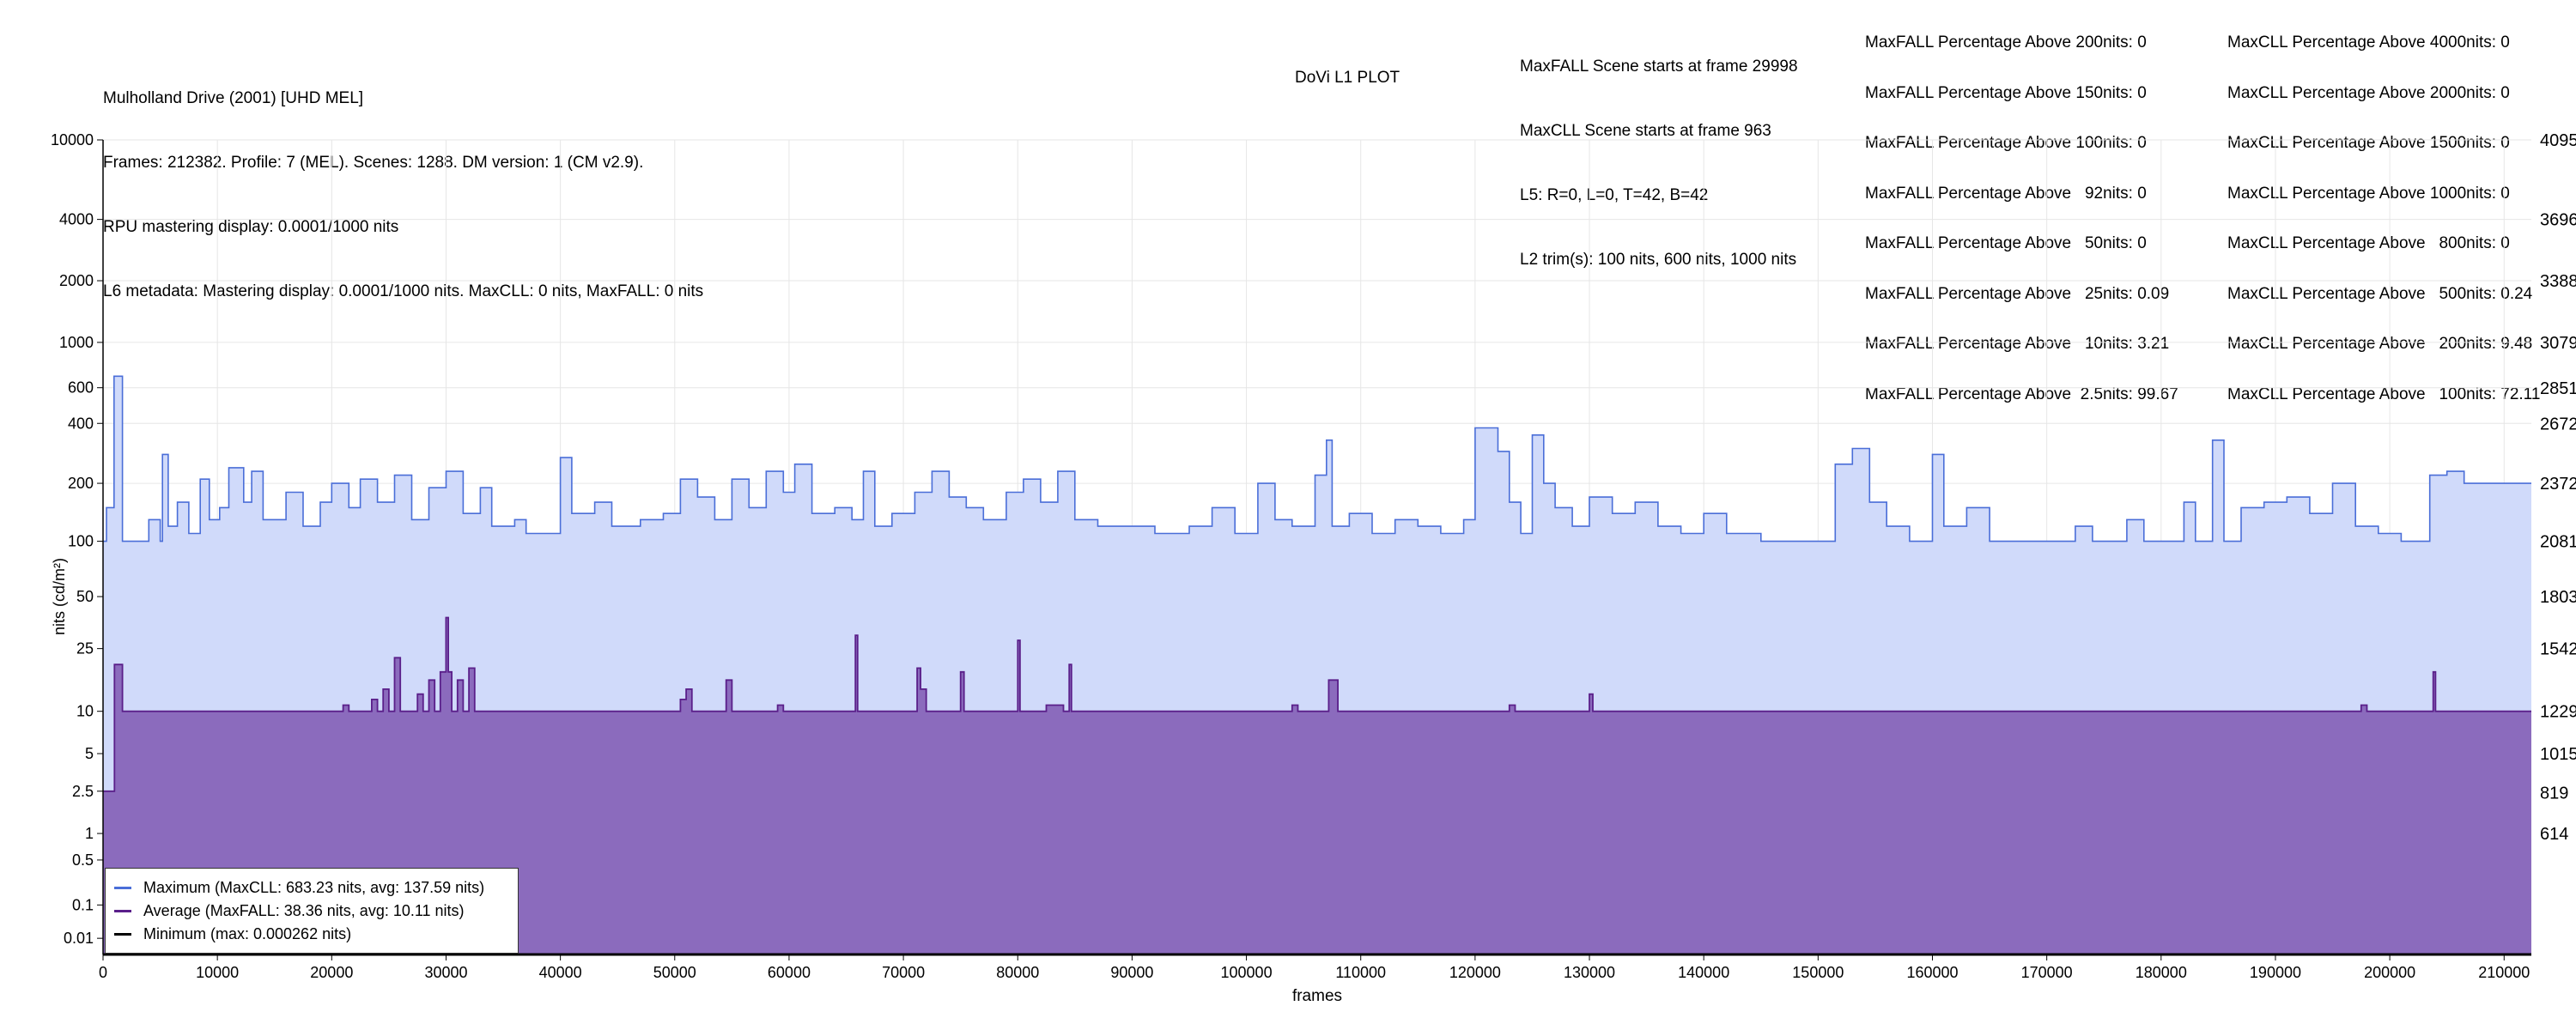  Describe the element at coordinates (1131, 972) in the screenshot. I see `x-tick-label: 90000` at that location.